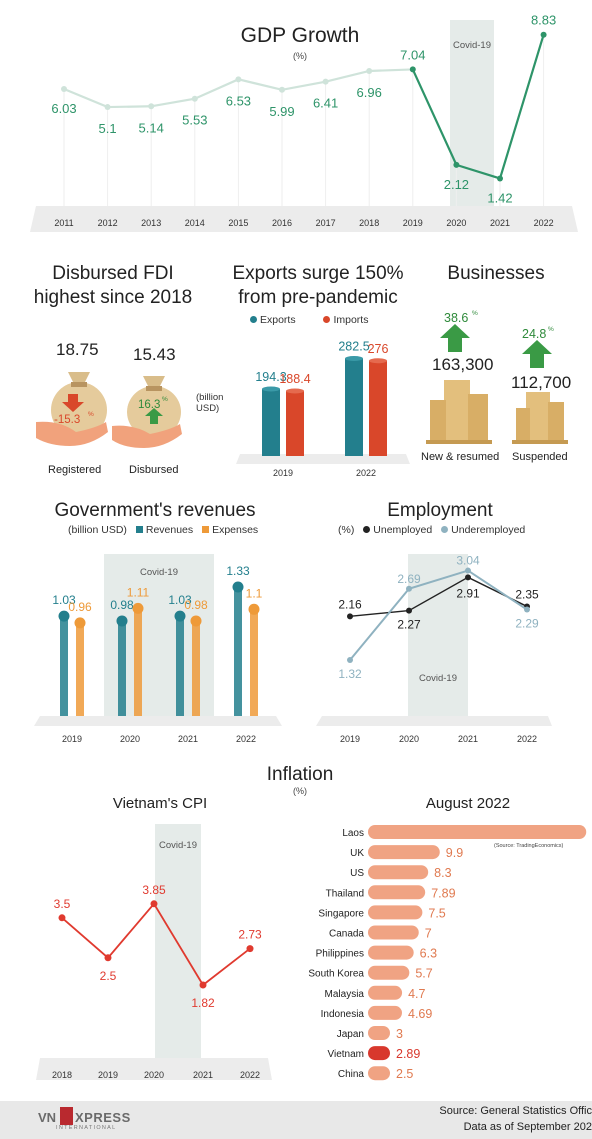 Image resolution: width=592 pixels, height=1139 pixels. Describe the element at coordinates (294, 379) in the screenshot. I see `exports-data-label: 188.4` at that location.